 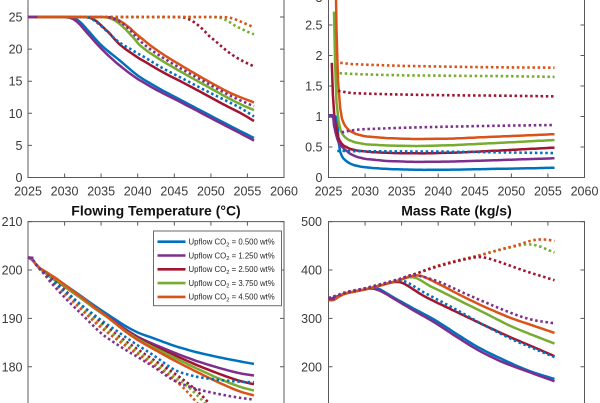 What do you see at coordinates (232, 256) in the screenshot?
I see `svg-text: Upflow CO2 = 1.250 wt%` at bounding box center [232, 256].